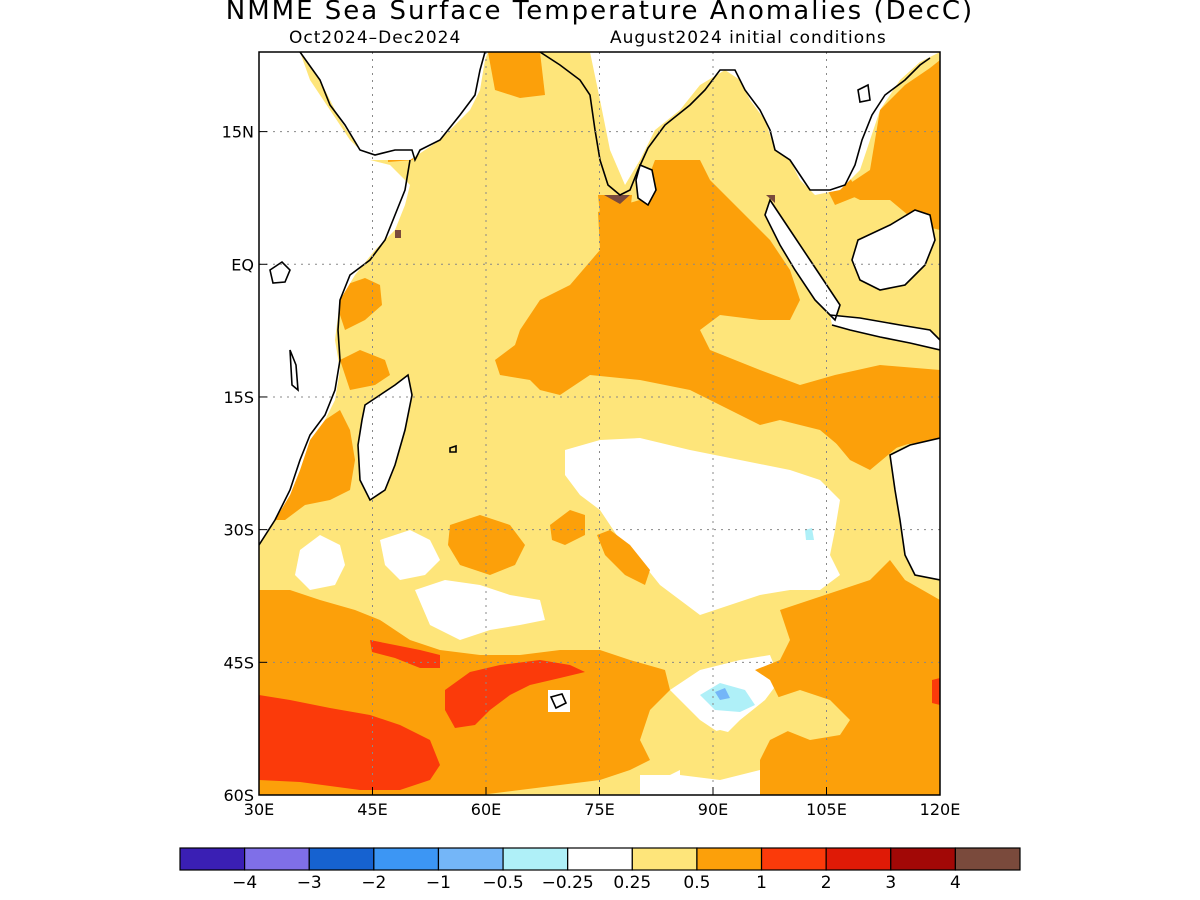  I want to click on coast-sri-lanka, so click(646, 185).